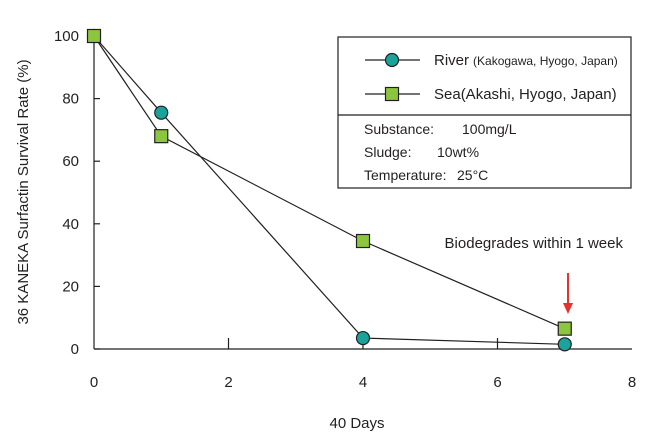  Describe the element at coordinates (363, 364) in the screenshot. I see `x-axis-ticks: 0 2 4 6 8` at that location.